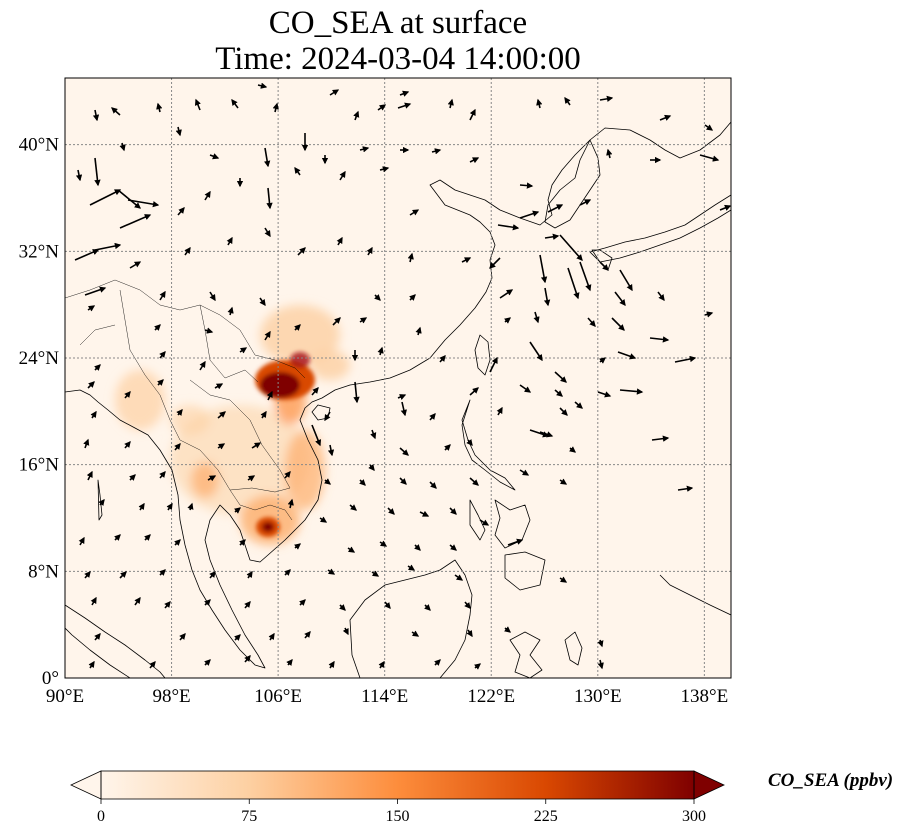 This screenshot has height=836, width=916. I want to click on lon-tick-label: 130°E, so click(598, 696).